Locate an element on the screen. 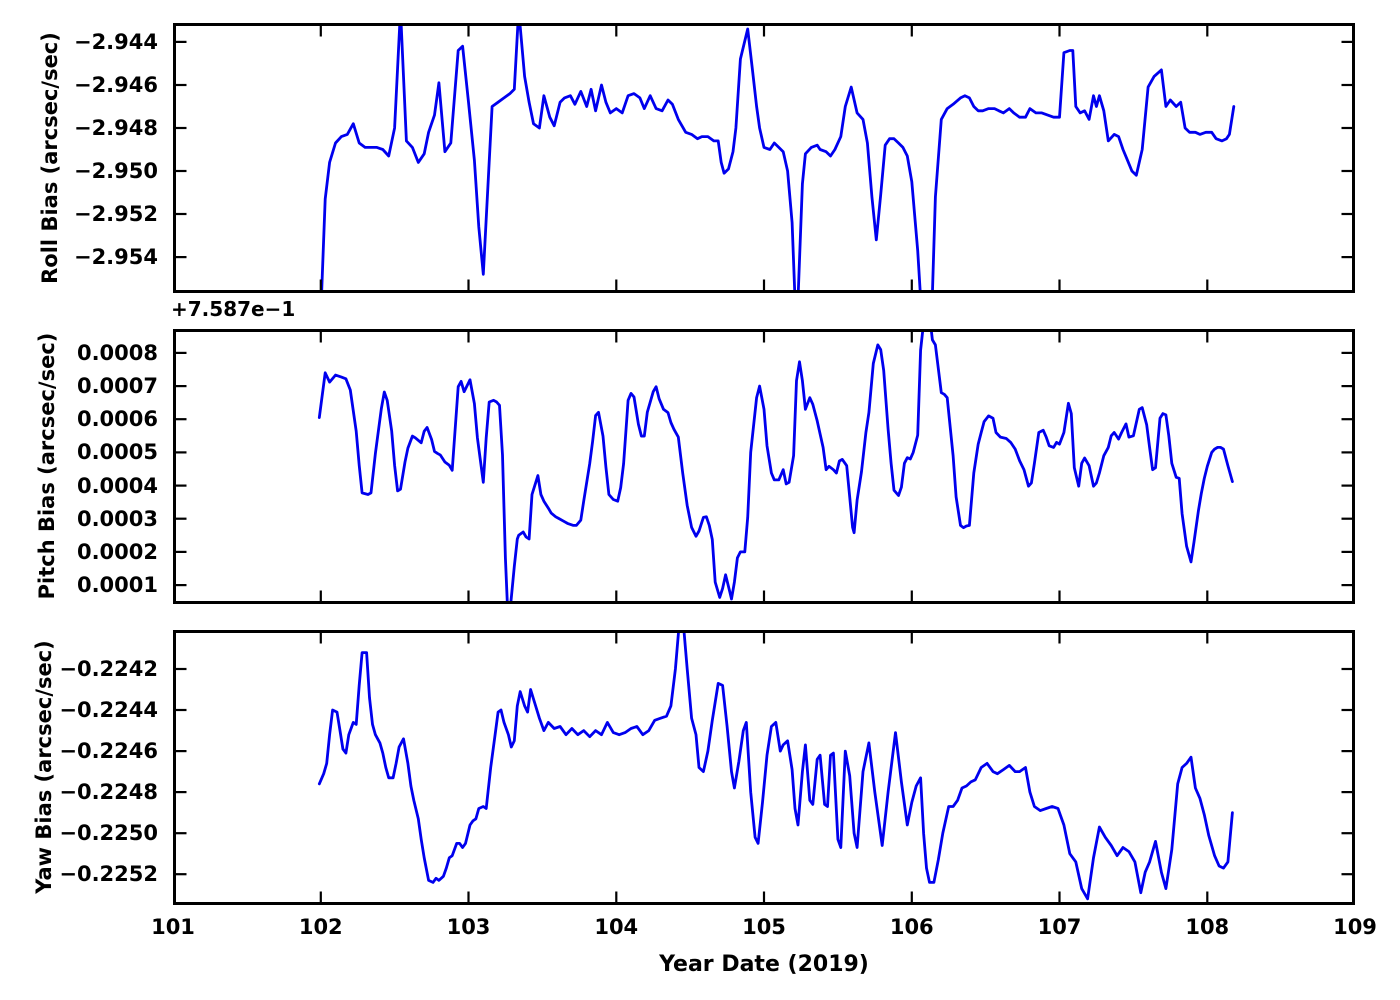  yaw-bias-ytick-label: −0.2242 is located at coordinates (108, 668).